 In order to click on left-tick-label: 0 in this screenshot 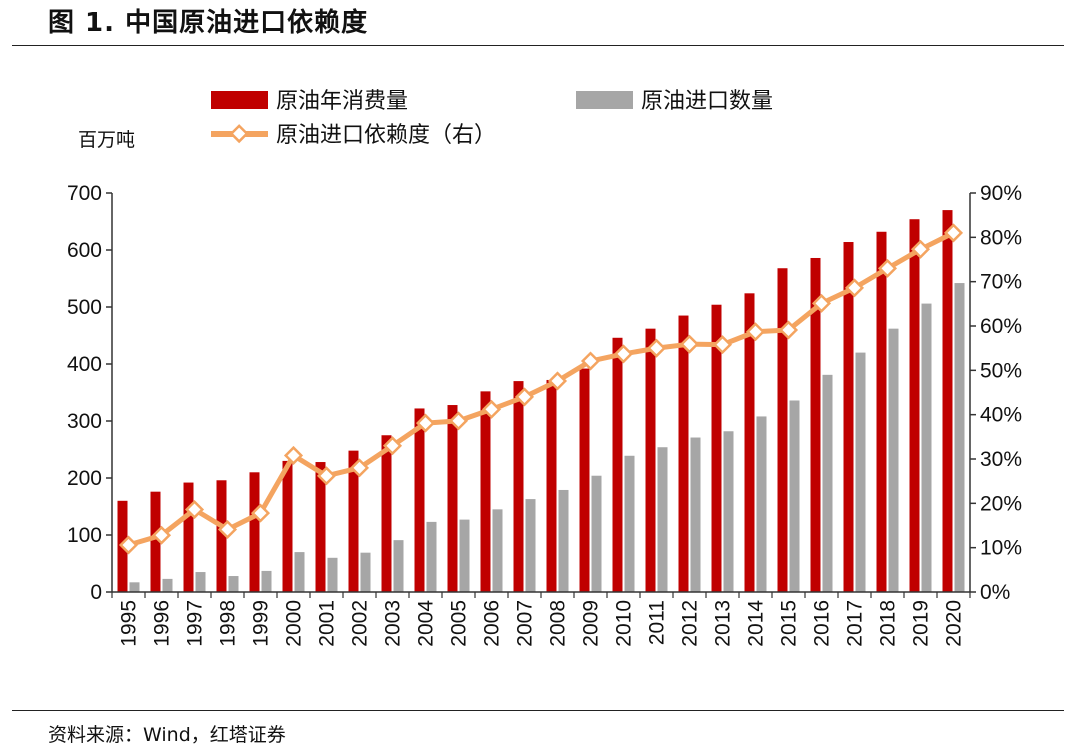, I will do `click(96, 592)`.